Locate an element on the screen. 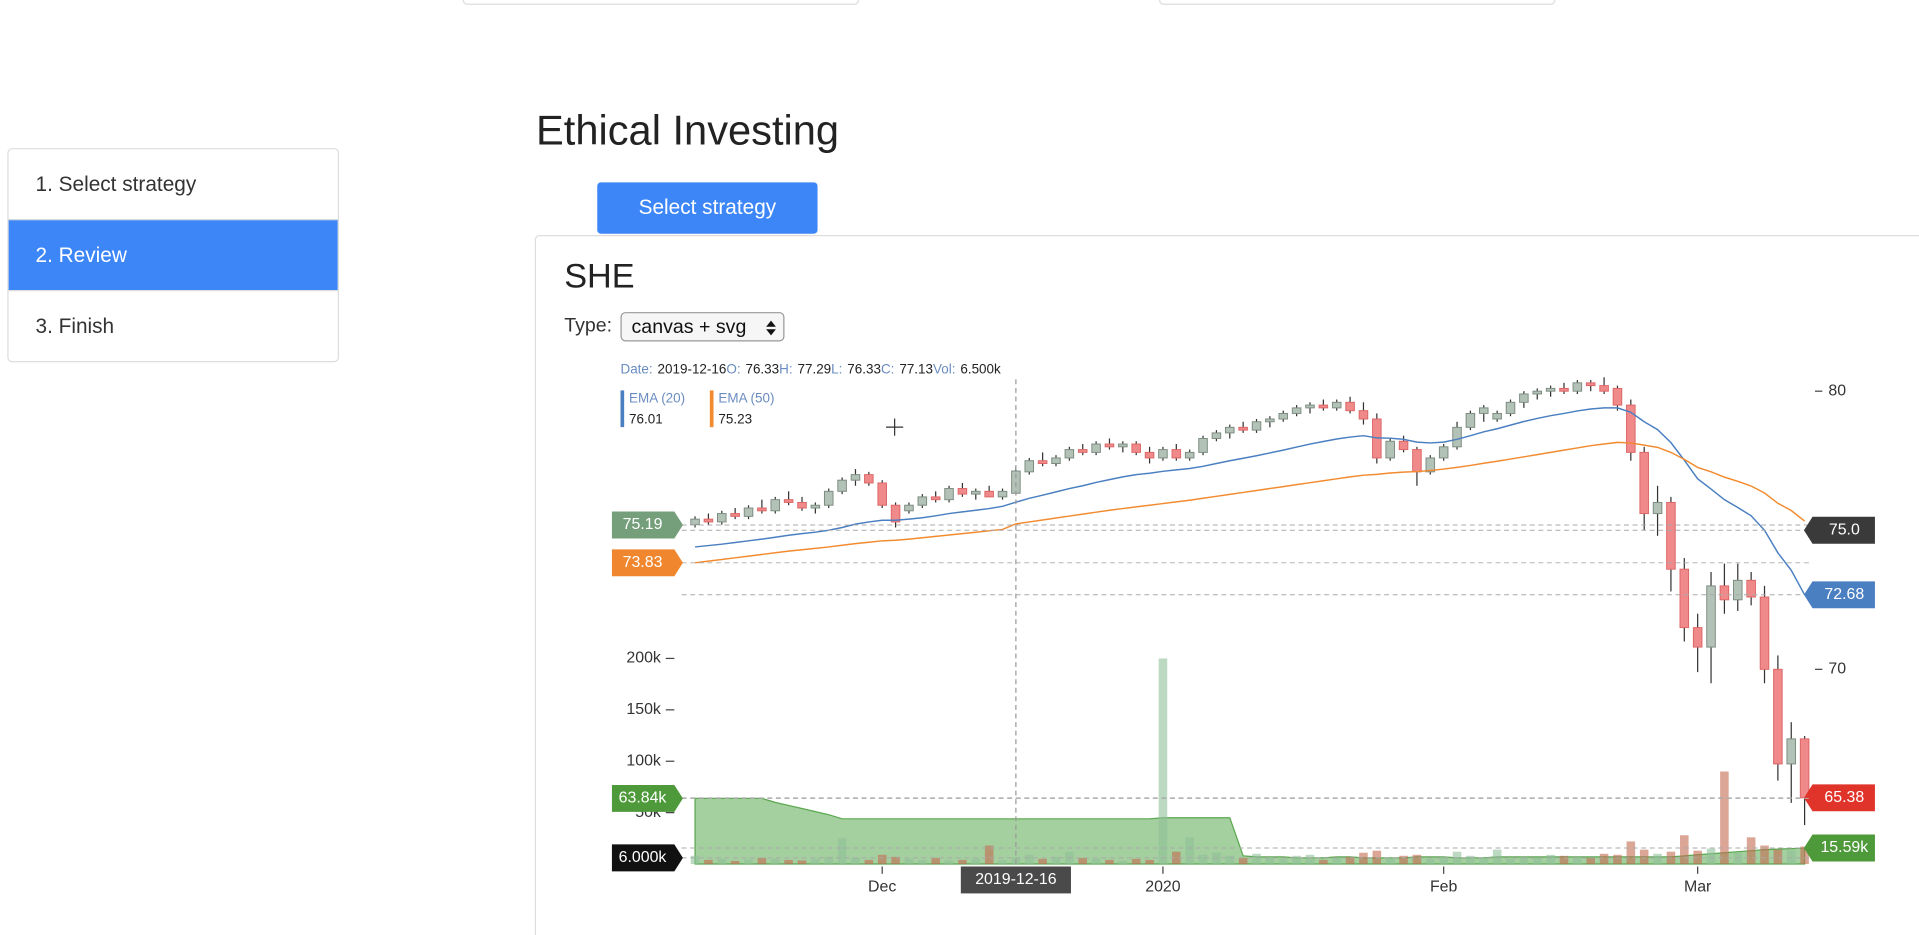  select-strategy-button: Select strategy is located at coordinates (707, 208).